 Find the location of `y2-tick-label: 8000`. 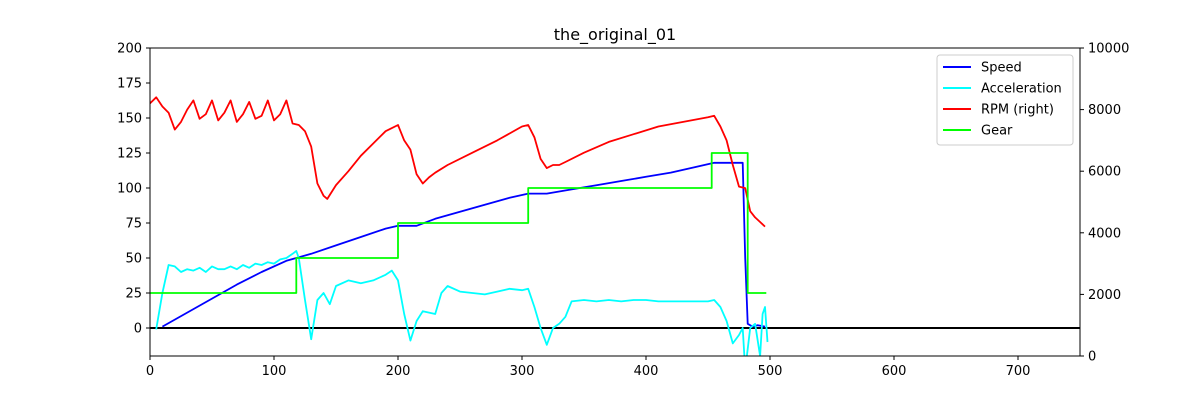

y2-tick-label: 8000 is located at coordinates (1104, 110).